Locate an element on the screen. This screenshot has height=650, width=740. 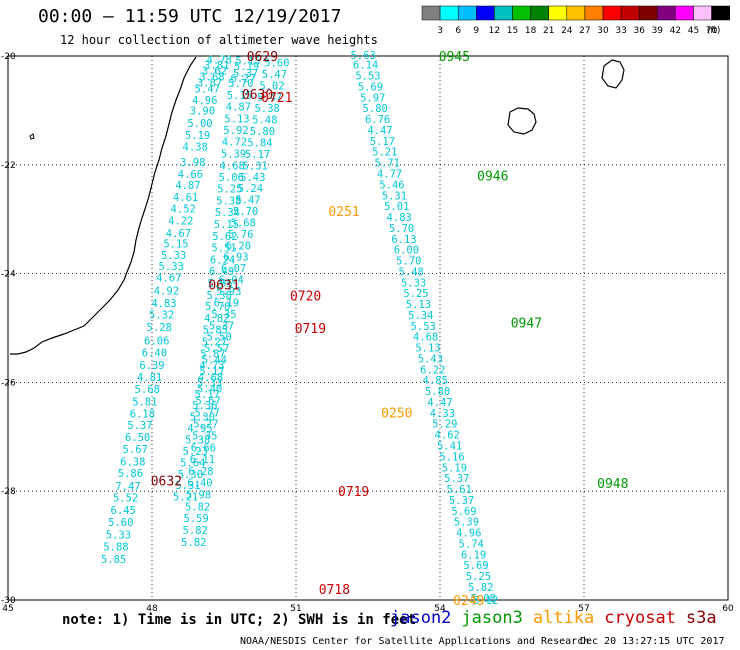
swh-value: 4.82 is located at coordinates (216, 319).